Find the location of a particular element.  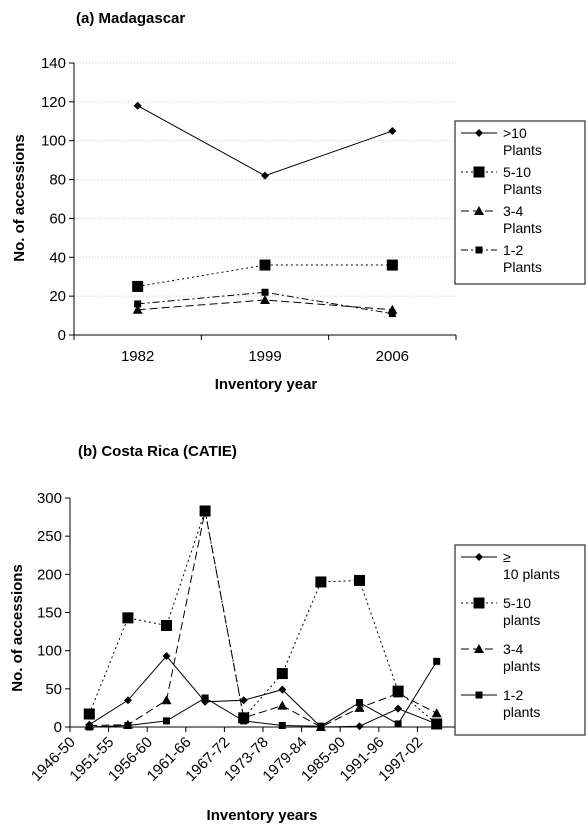

a-legend-label-2: 5-10 is located at coordinates (517, 172).